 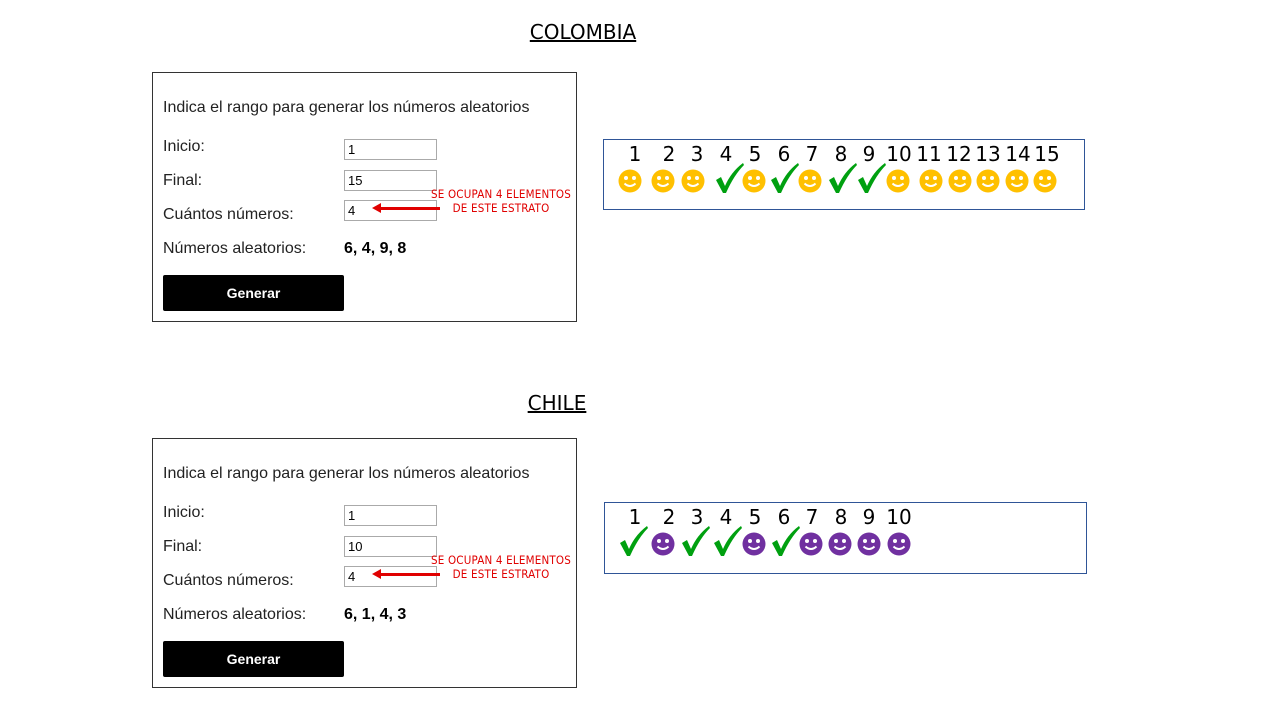 I want to click on colombia-title: COLOMBIA, so click(x=583, y=32).